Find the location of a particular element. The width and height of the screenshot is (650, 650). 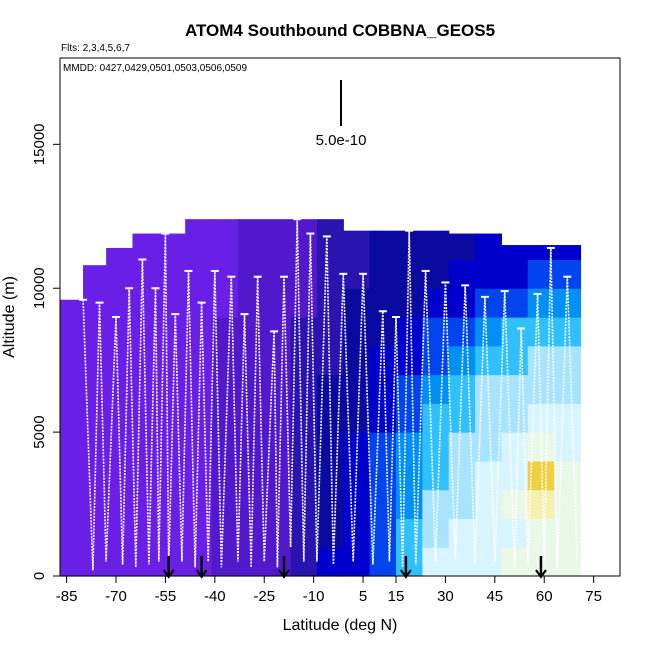

y-tick-label: 15000 is located at coordinates (39, 144).